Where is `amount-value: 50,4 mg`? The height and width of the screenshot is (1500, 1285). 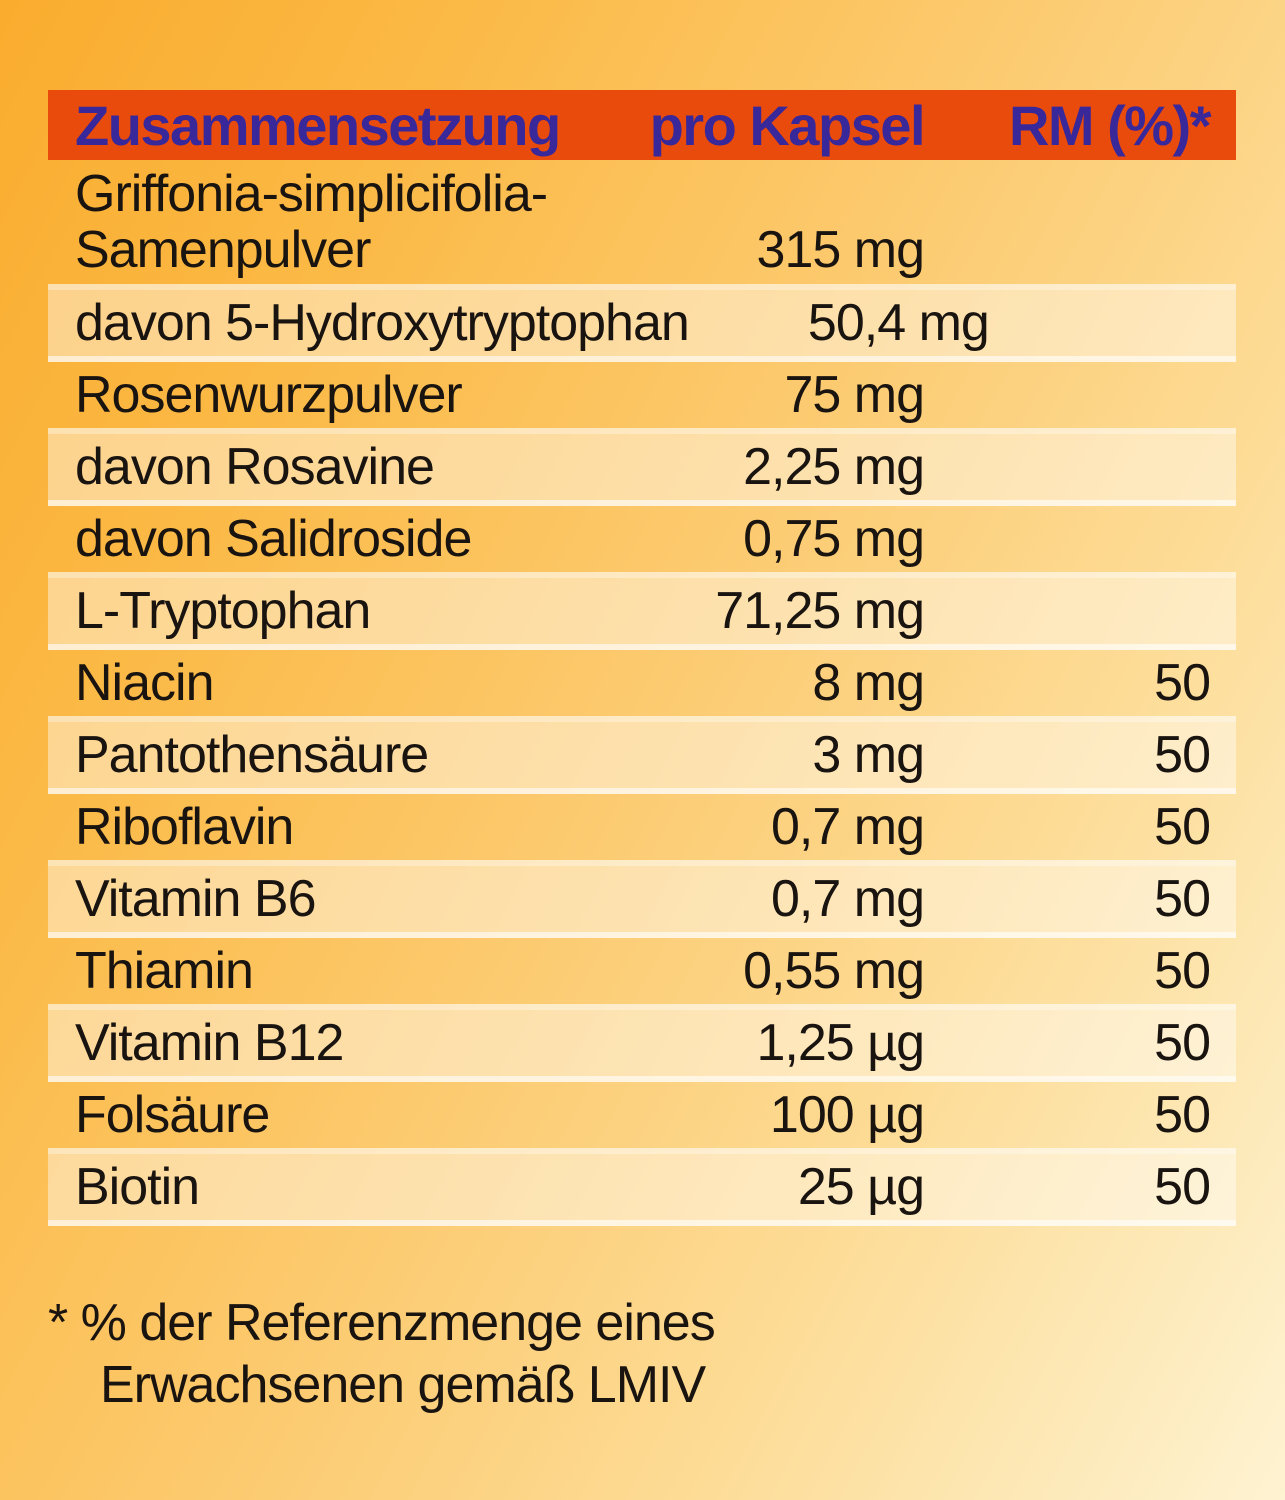
amount-value: 50,4 mg is located at coordinates (898, 323).